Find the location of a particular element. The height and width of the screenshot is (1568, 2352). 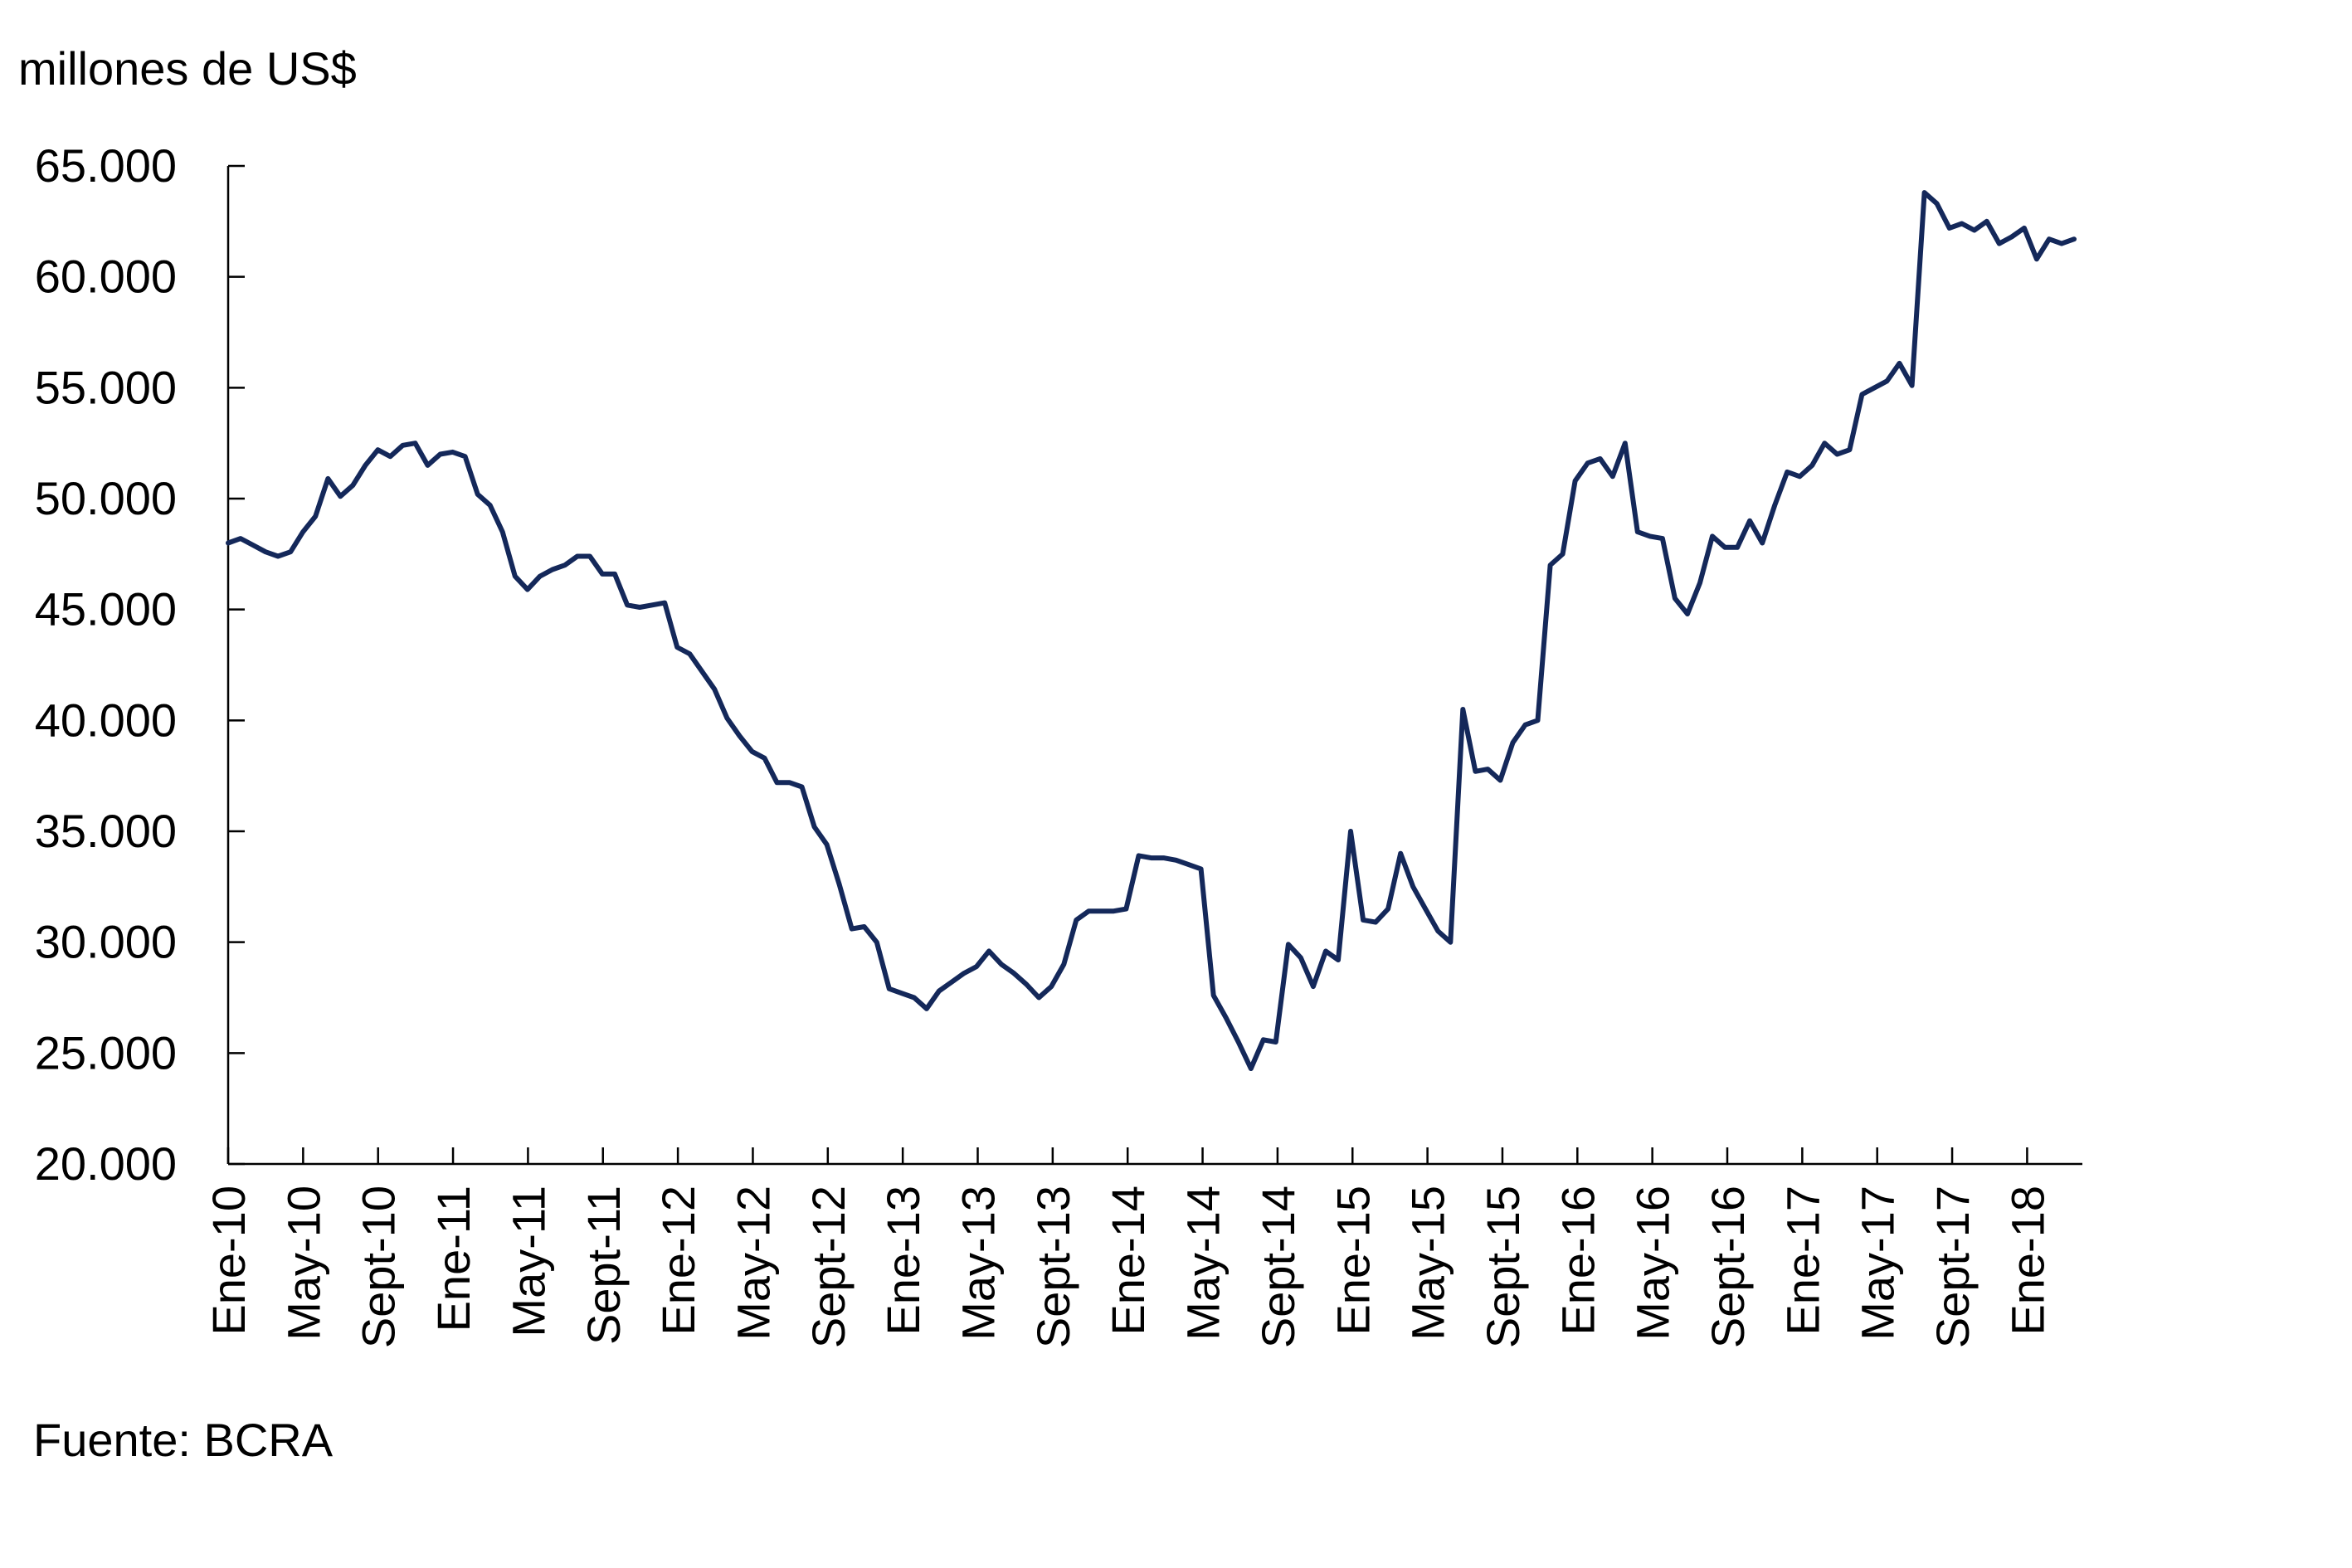

x-tick-label: Ene-17 is located at coordinates (1802, 1261).